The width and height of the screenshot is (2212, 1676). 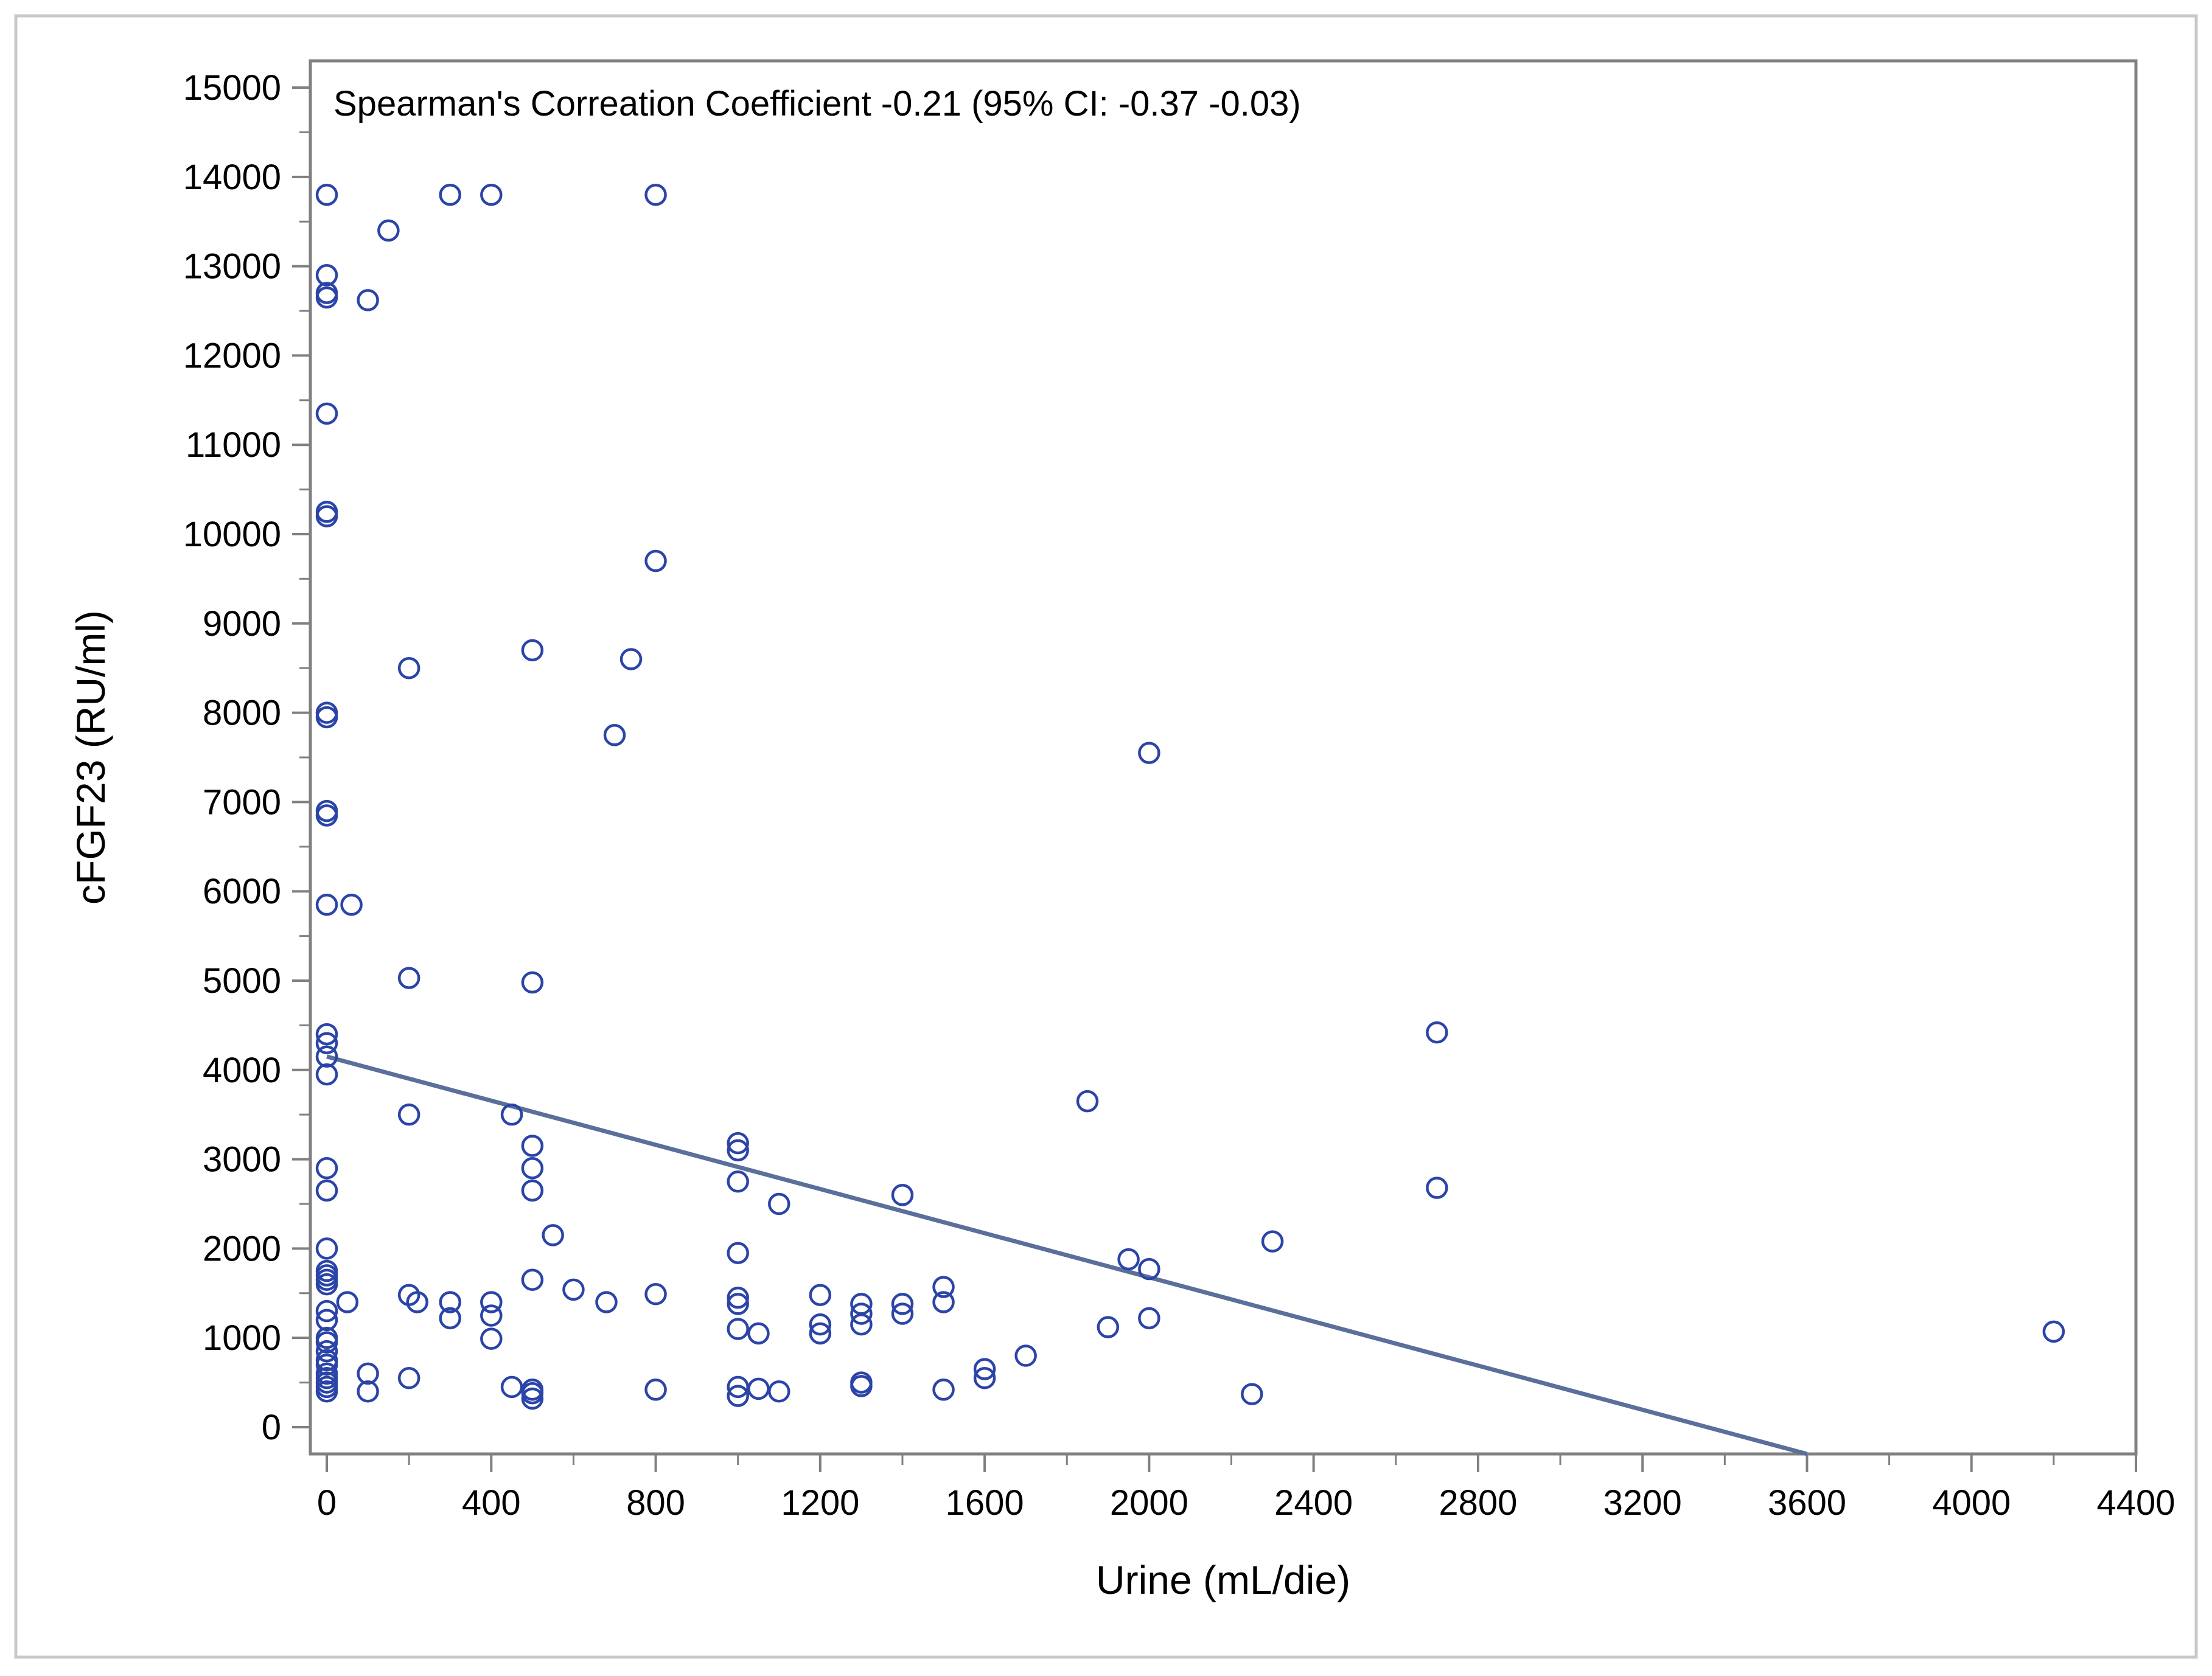 I want to click on x-tick-label-400: 400, so click(x=491, y=1503).